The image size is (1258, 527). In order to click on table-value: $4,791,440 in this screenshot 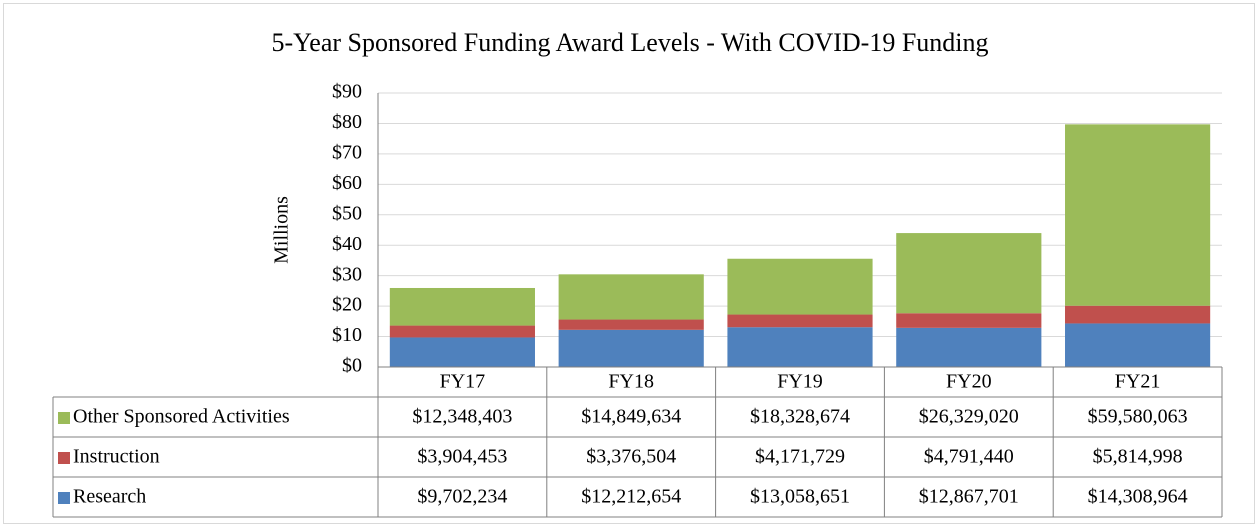, I will do `click(969, 457)`.